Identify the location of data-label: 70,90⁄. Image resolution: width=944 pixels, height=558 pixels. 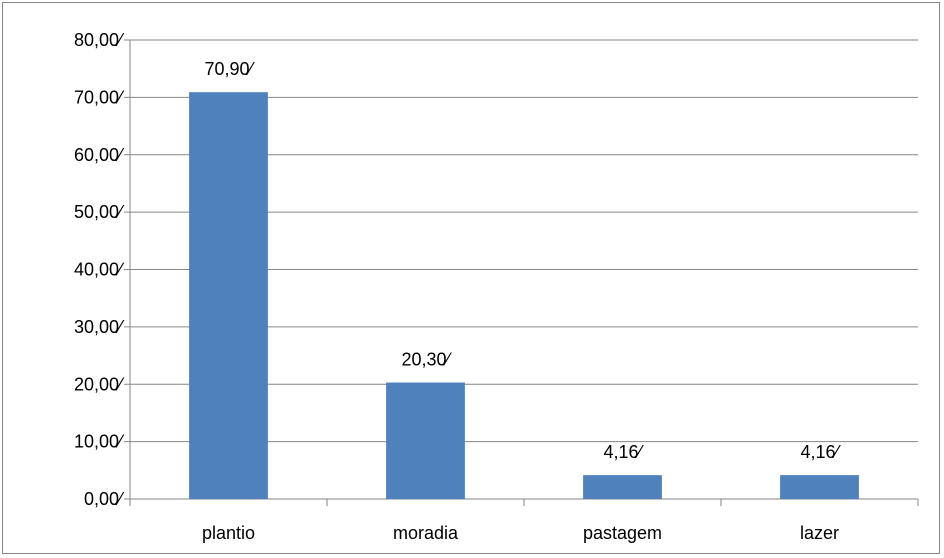
(229, 69).